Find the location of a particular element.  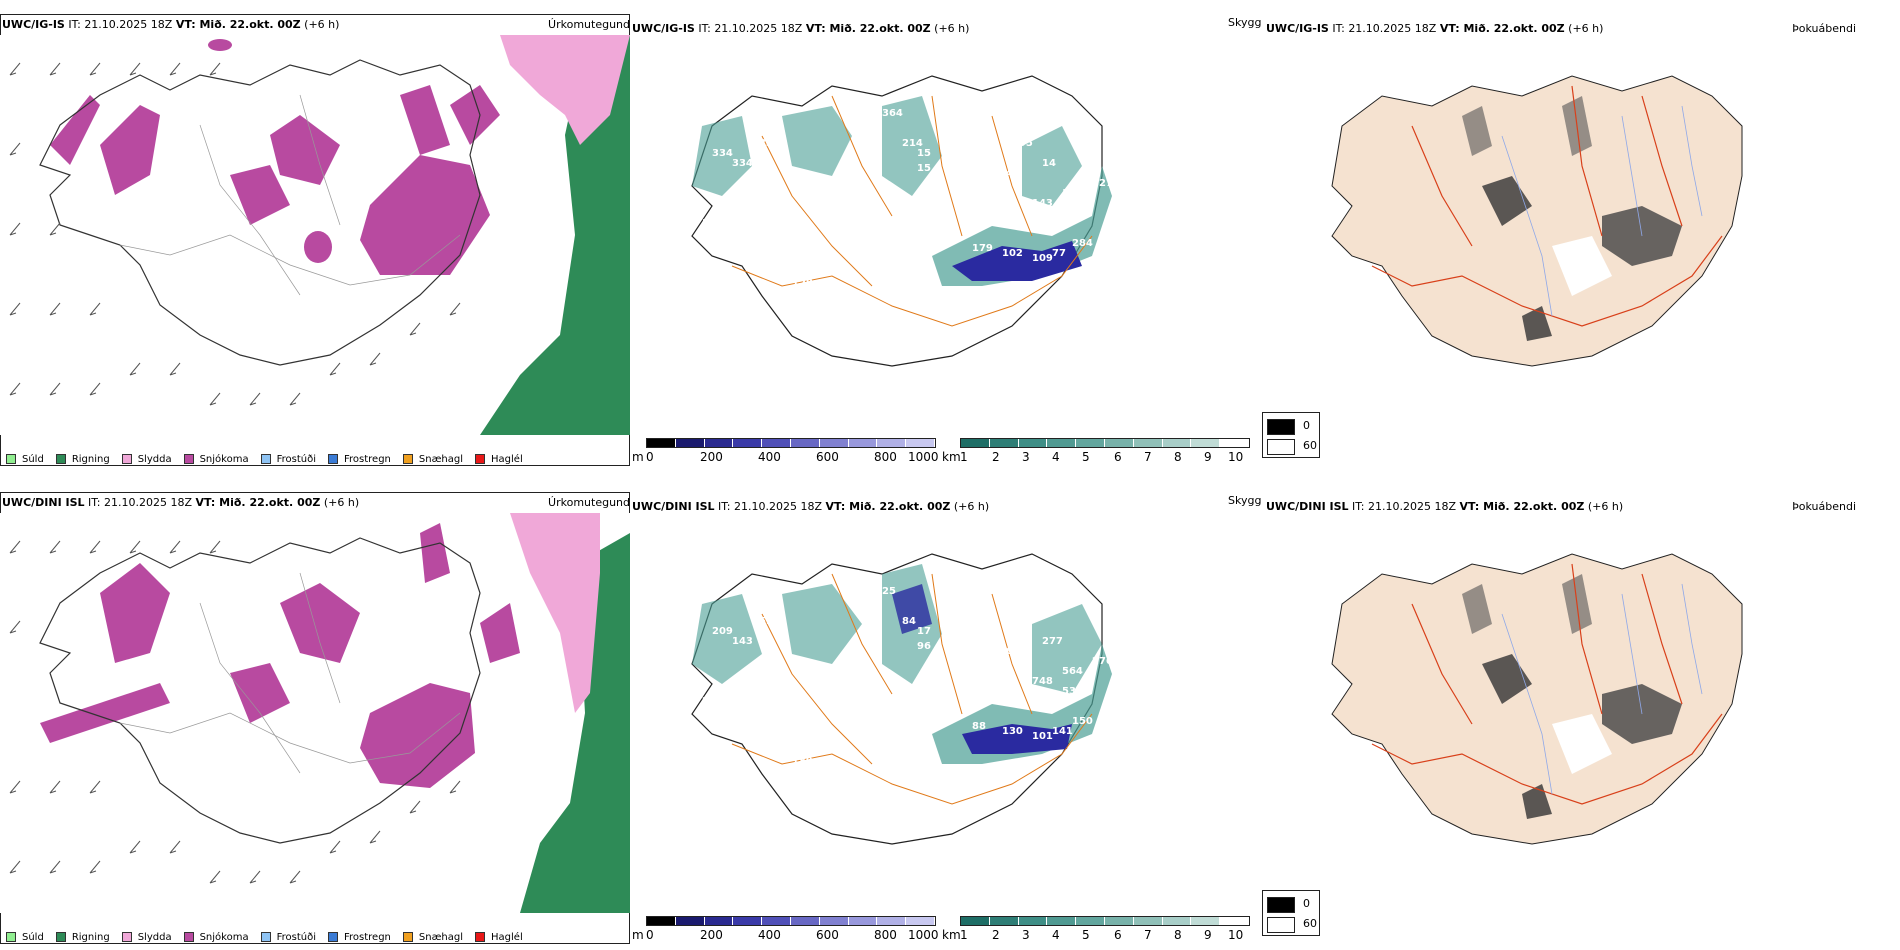

cloud-base-label: 104 is located at coordinates (1002, 173).